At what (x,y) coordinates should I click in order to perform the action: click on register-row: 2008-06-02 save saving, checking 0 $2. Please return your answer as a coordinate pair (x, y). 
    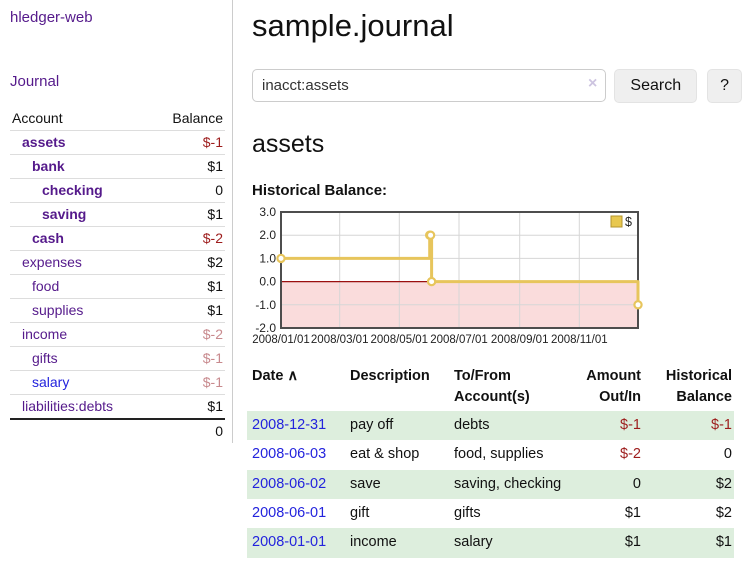
    Looking at the image, I should click on (490, 484).